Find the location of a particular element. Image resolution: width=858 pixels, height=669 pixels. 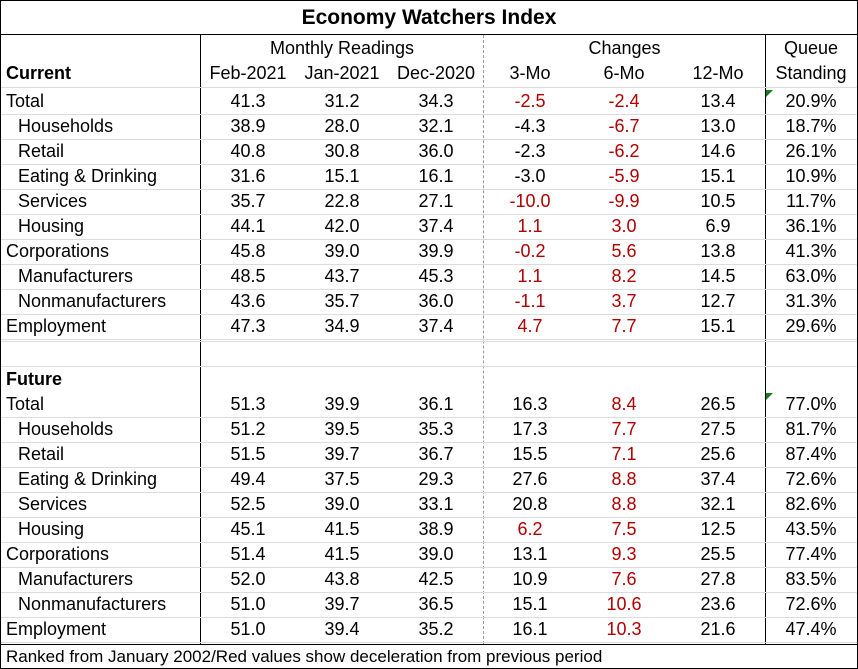

change-6mo: 8.2 is located at coordinates (624, 275).